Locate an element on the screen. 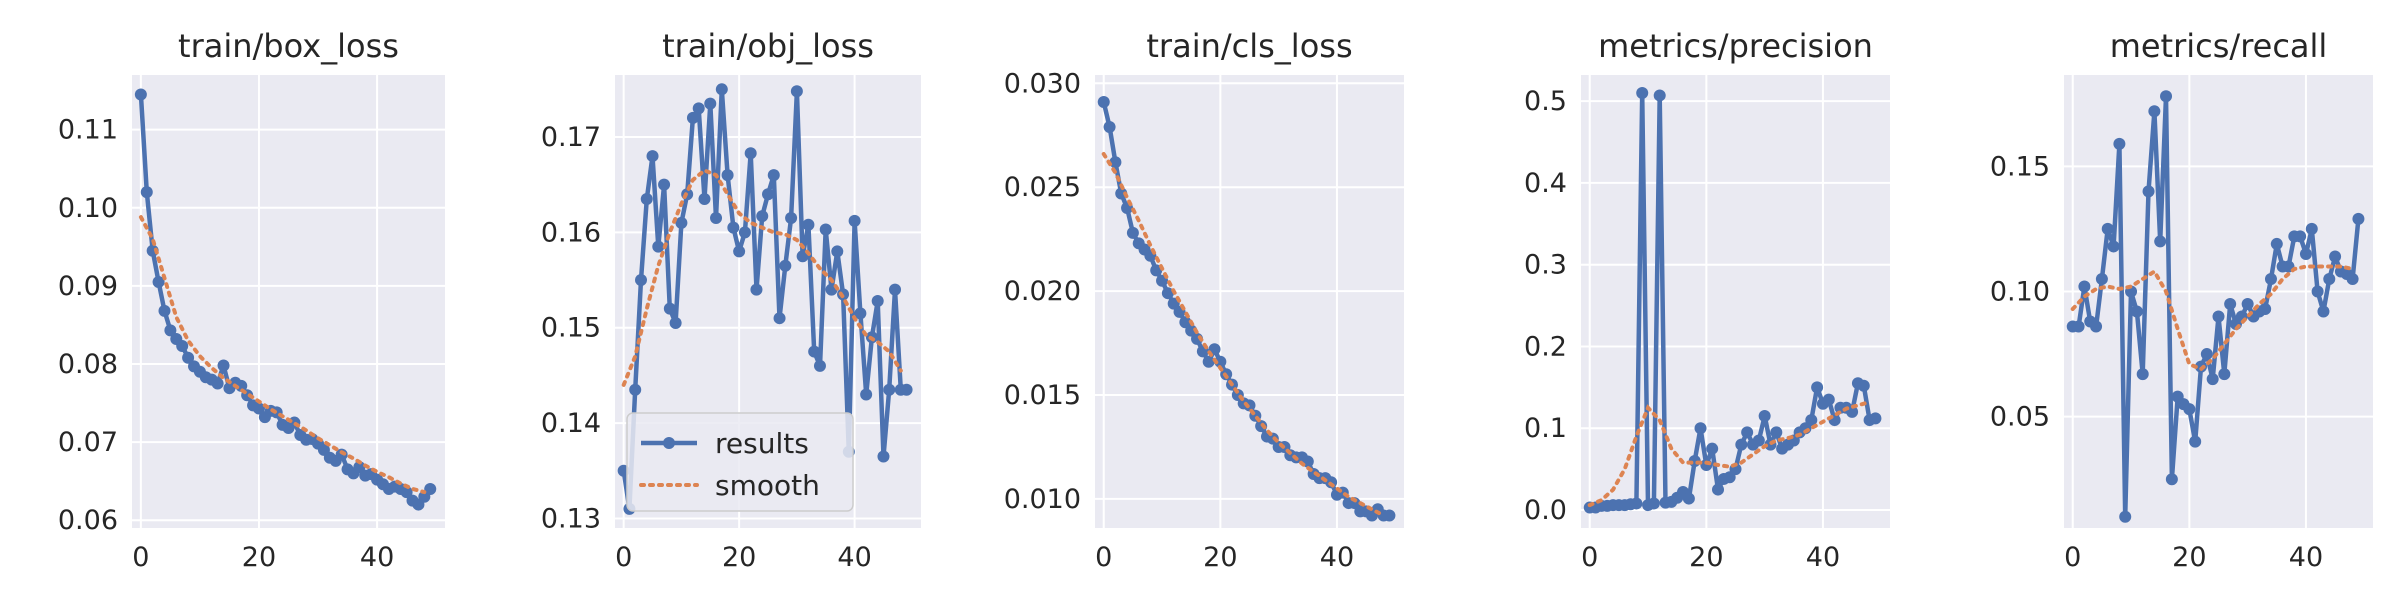 The width and height of the screenshot is (2400, 600). y-tick-label: 0.020 is located at coordinates (1042, 291).